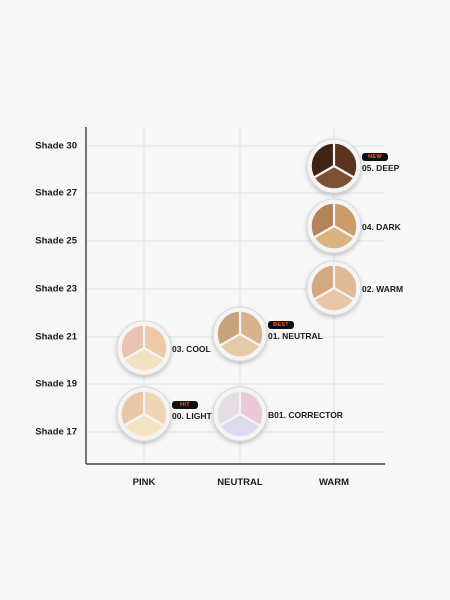  Describe the element at coordinates (375, 157) in the screenshot. I see `badge-new: NEW` at that location.